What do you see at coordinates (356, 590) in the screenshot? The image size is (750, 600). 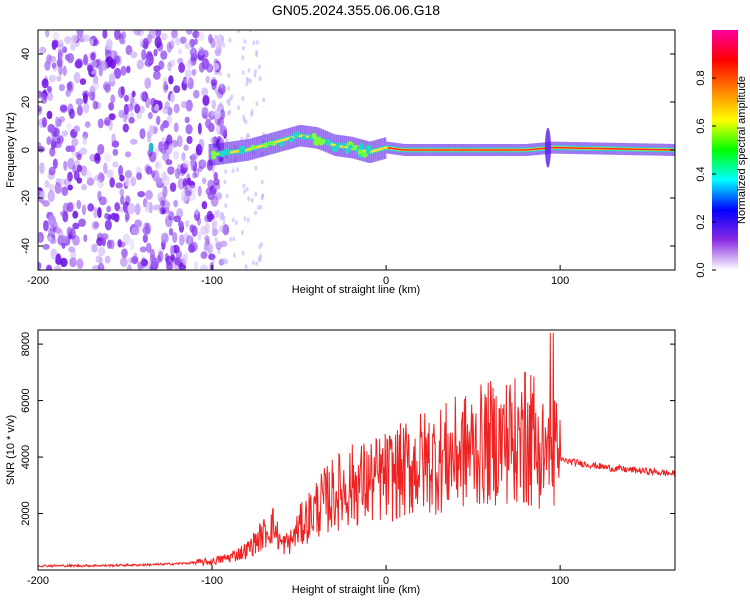 I see `snr-x-label: Height of straight line (km)` at bounding box center [356, 590].